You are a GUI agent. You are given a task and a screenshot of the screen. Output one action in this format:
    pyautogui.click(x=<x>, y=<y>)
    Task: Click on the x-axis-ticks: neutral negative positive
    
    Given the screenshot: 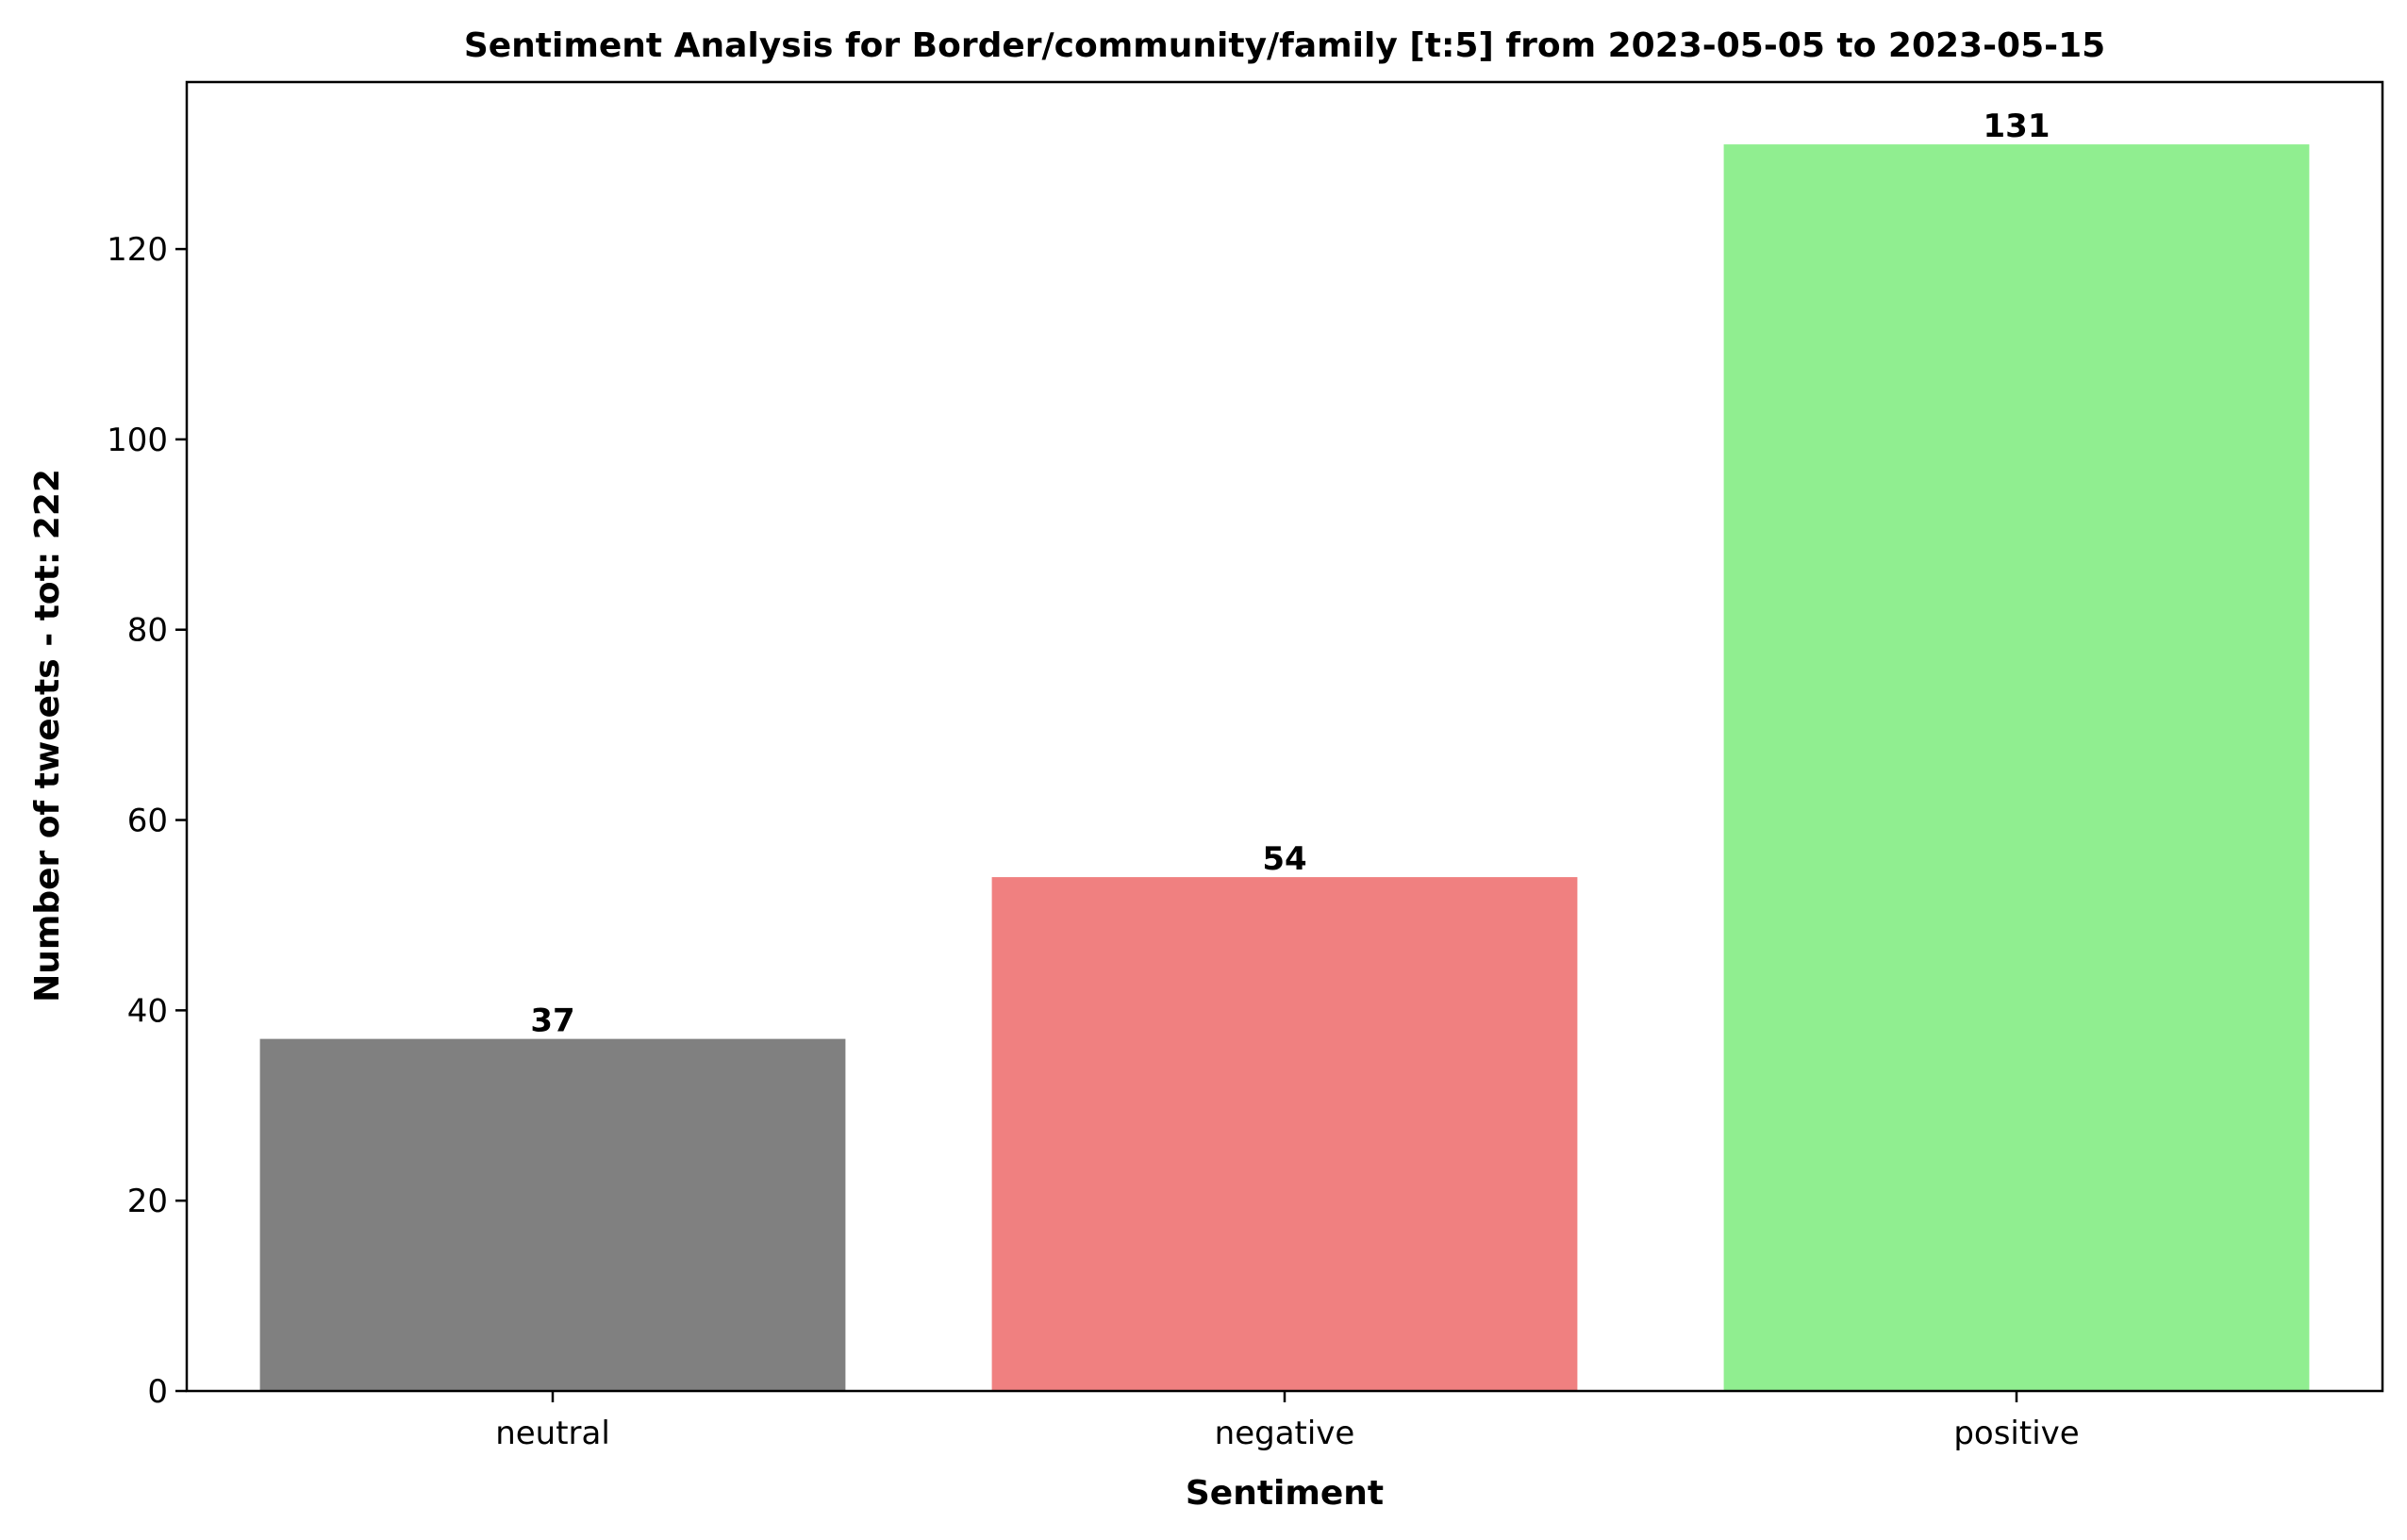 What is the action you would take?
    pyautogui.click(x=1287, y=1421)
    